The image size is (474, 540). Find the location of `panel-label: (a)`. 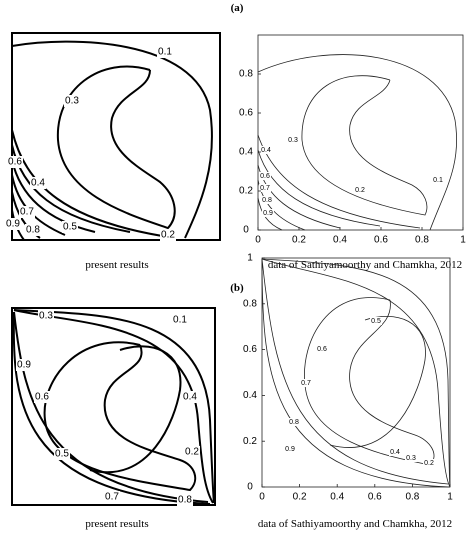

panel-label: (a) is located at coordinates (237, 8).